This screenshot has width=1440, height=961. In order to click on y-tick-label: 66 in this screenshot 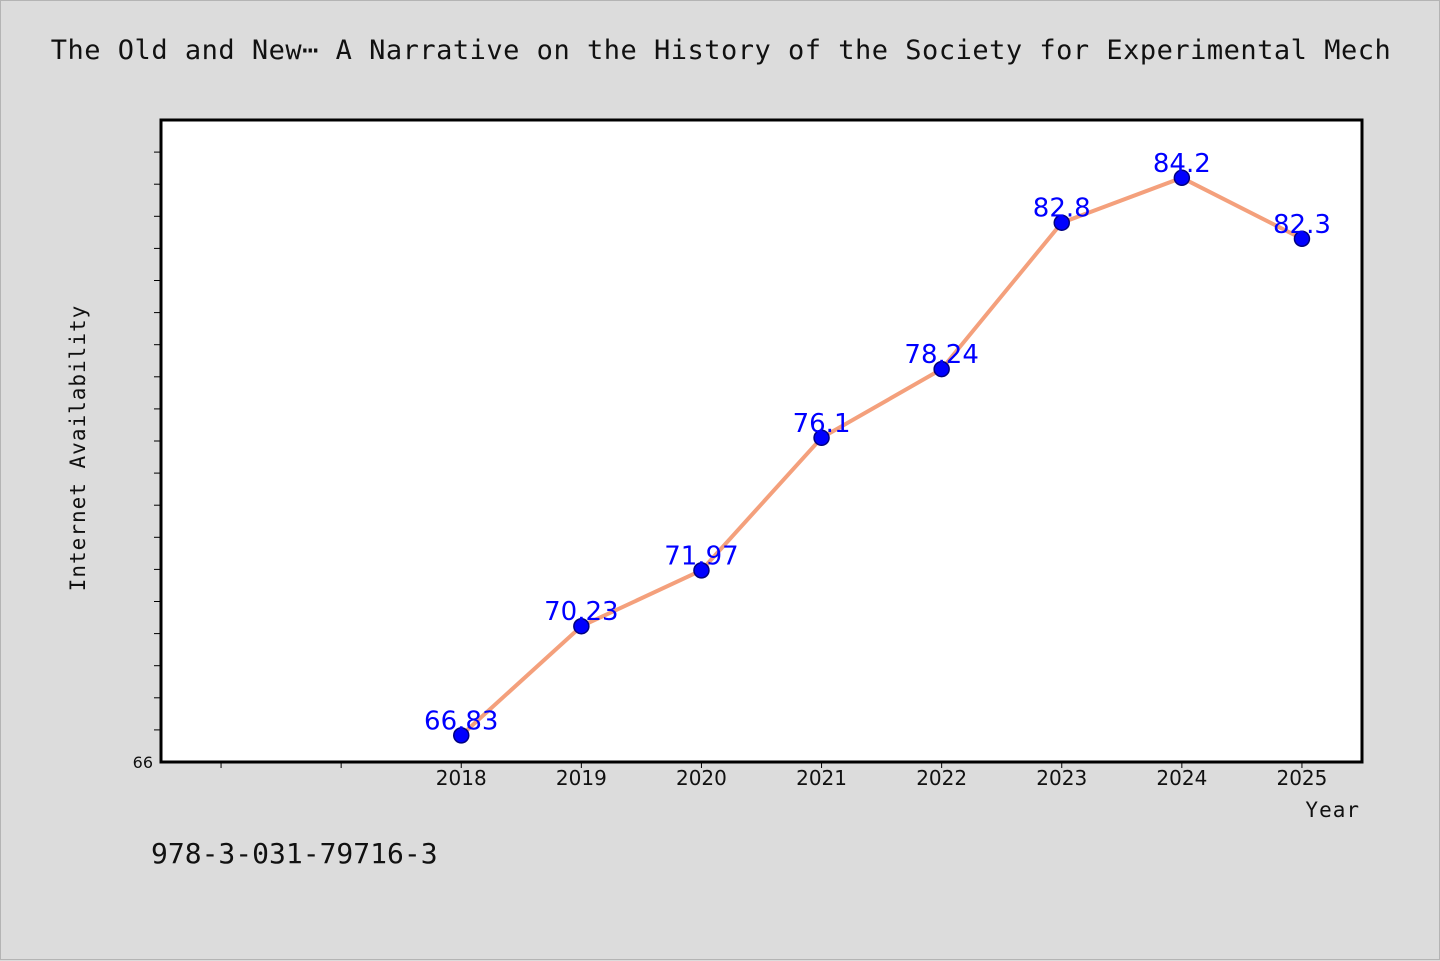, I will do `click(143, 762)`.